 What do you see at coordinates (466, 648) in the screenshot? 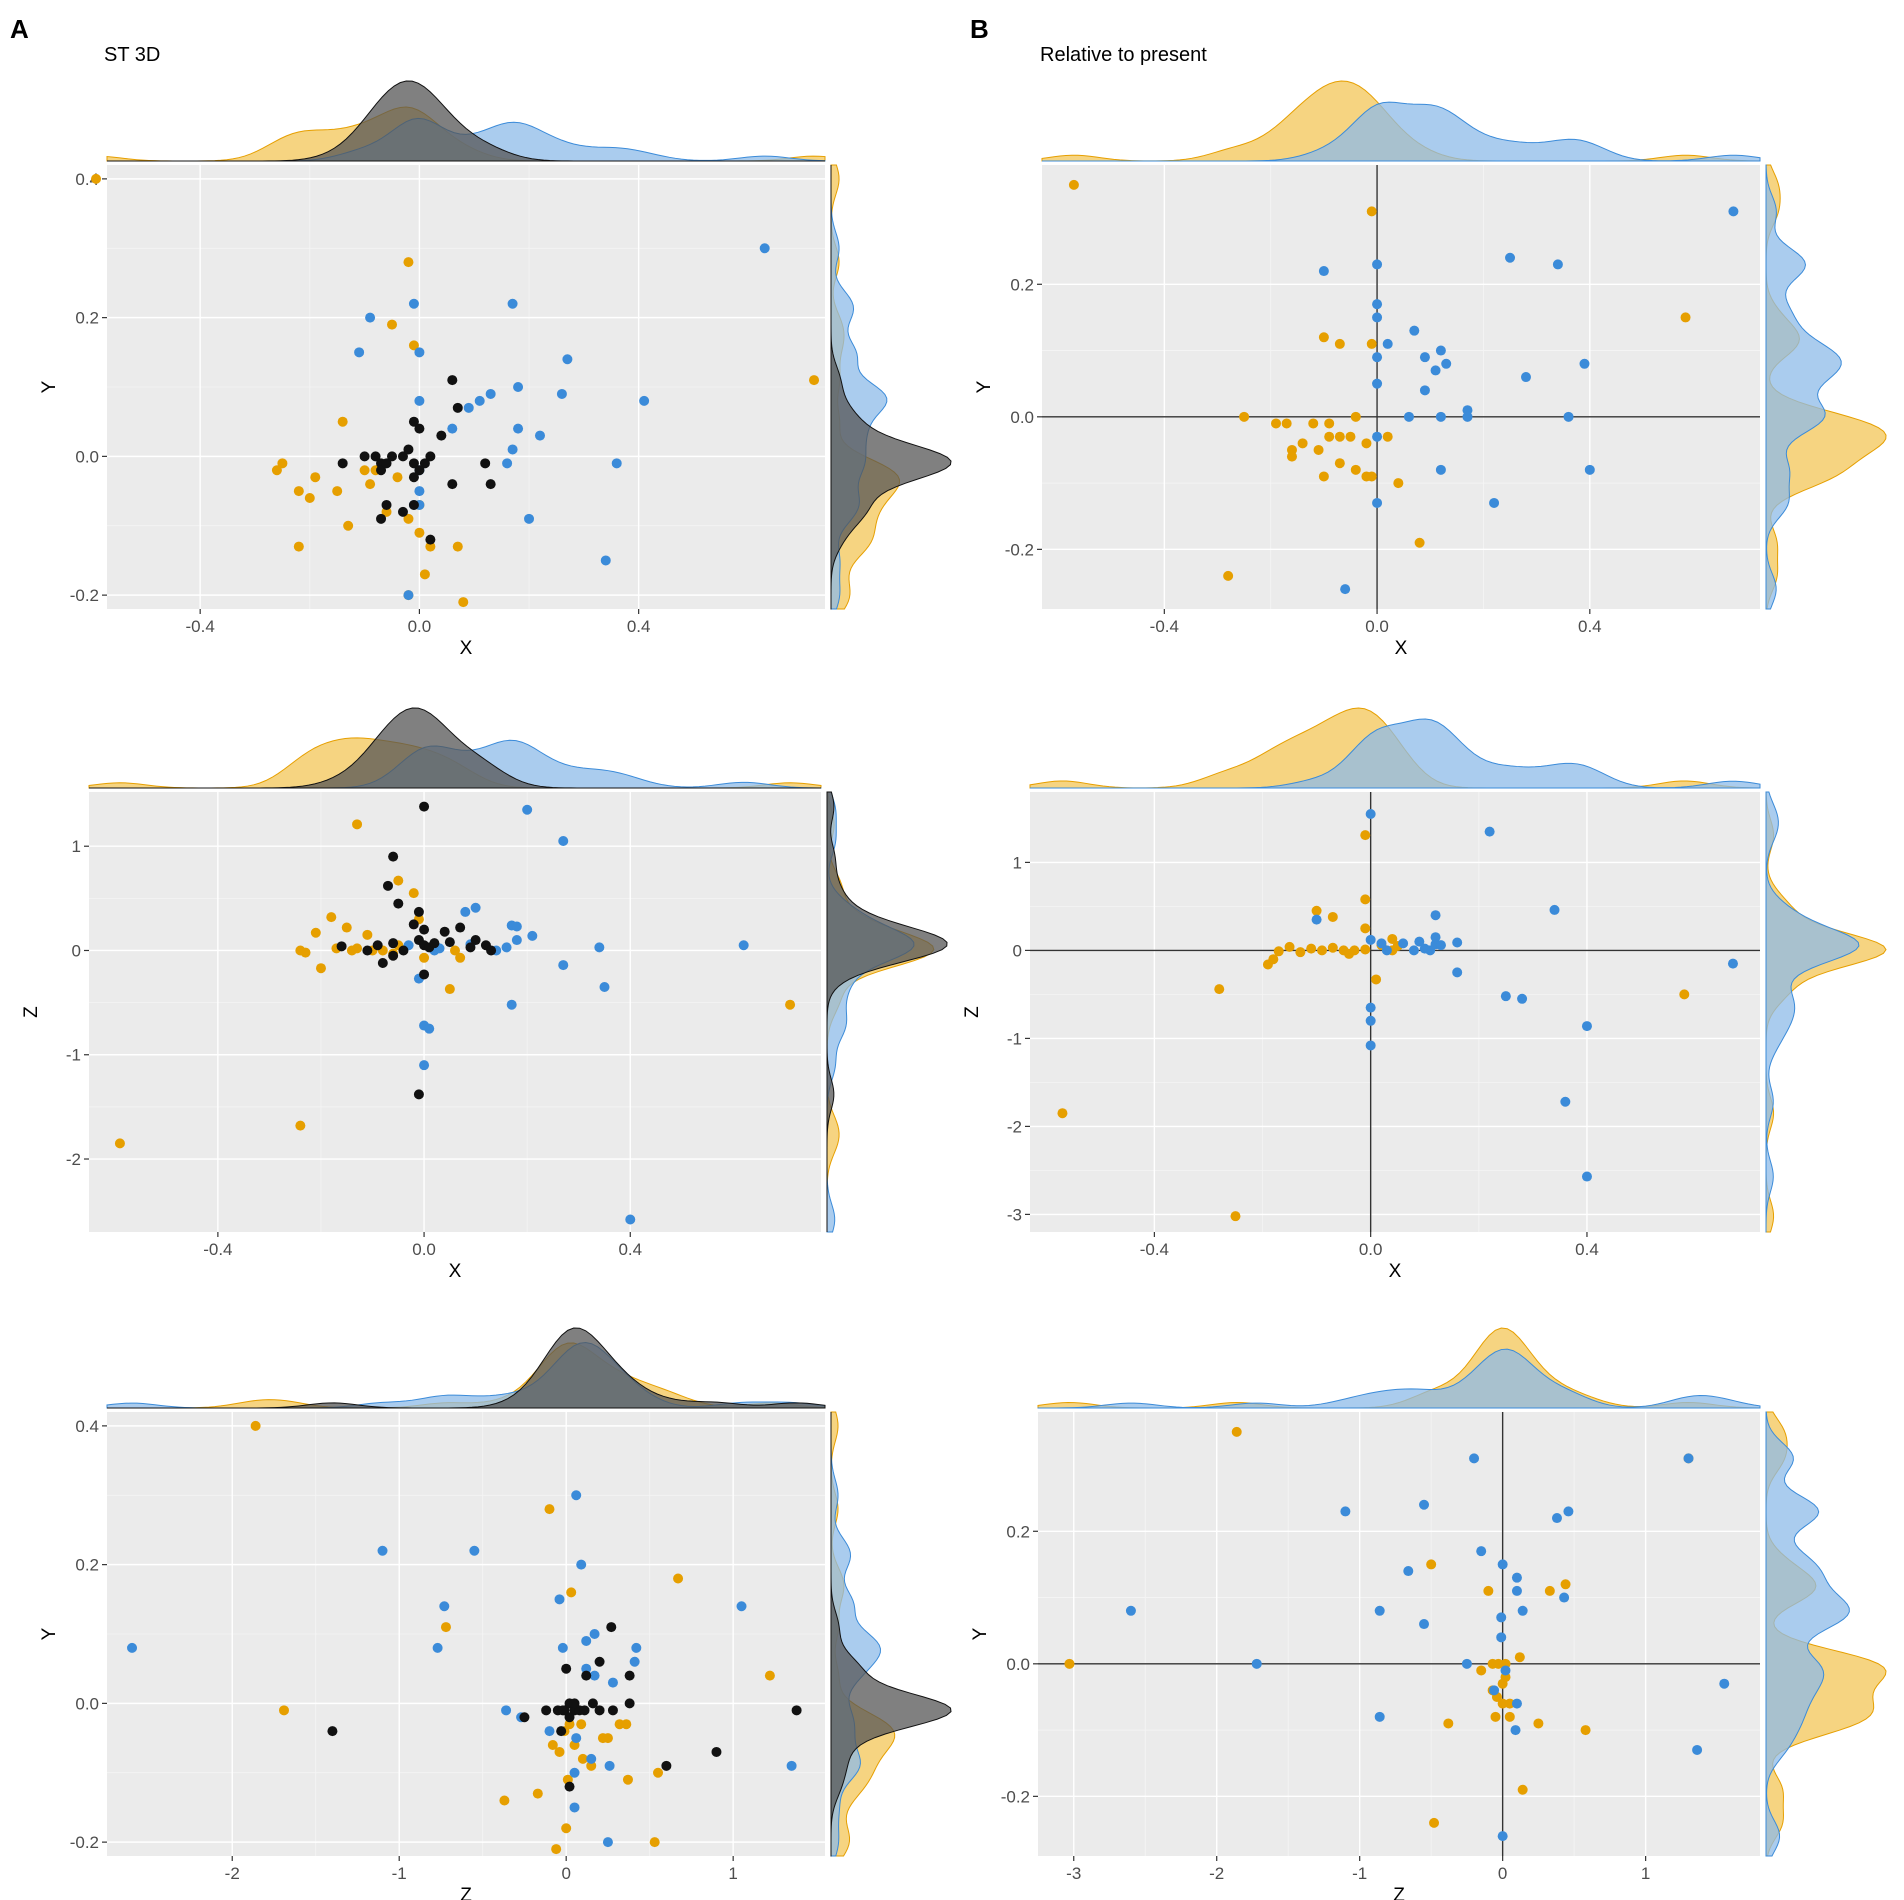
I see `x-axis-title: X` at bounding box center [466, 648].